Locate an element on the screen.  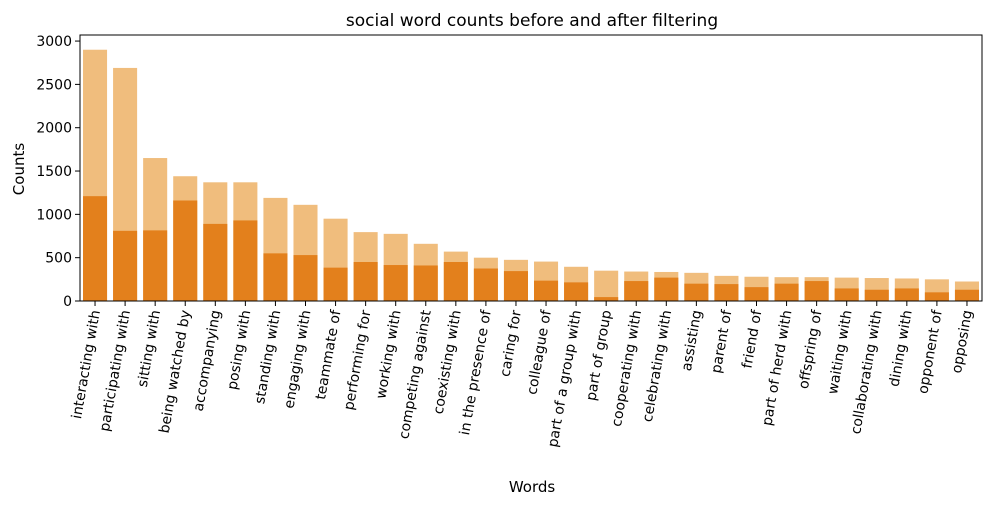
x-tick-label: part of herd with is located at coordinates (777, 368).